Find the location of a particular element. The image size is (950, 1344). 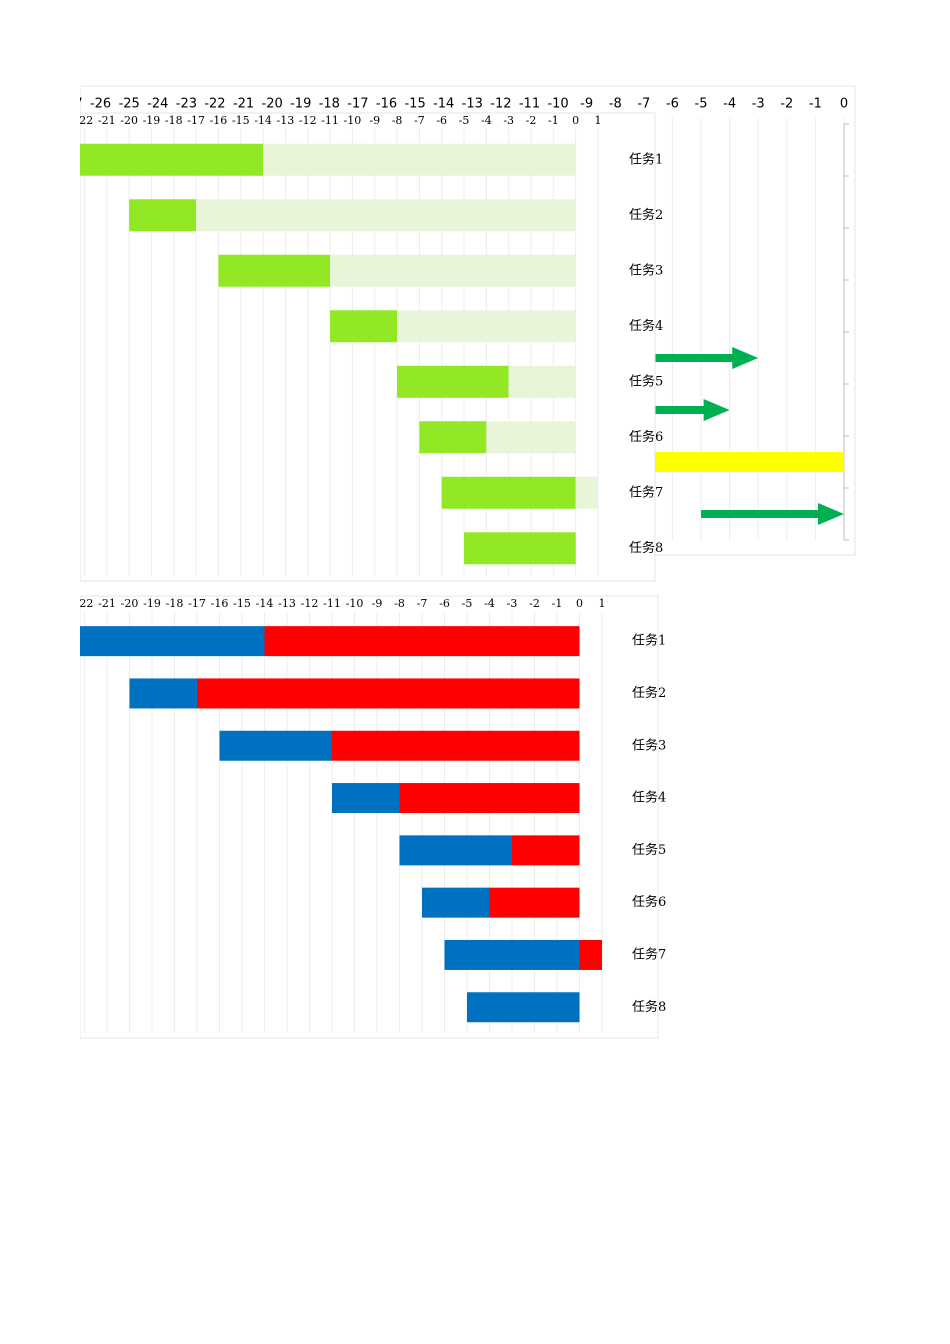

x-tick-label: -14 is located at coordinates (263, 120).